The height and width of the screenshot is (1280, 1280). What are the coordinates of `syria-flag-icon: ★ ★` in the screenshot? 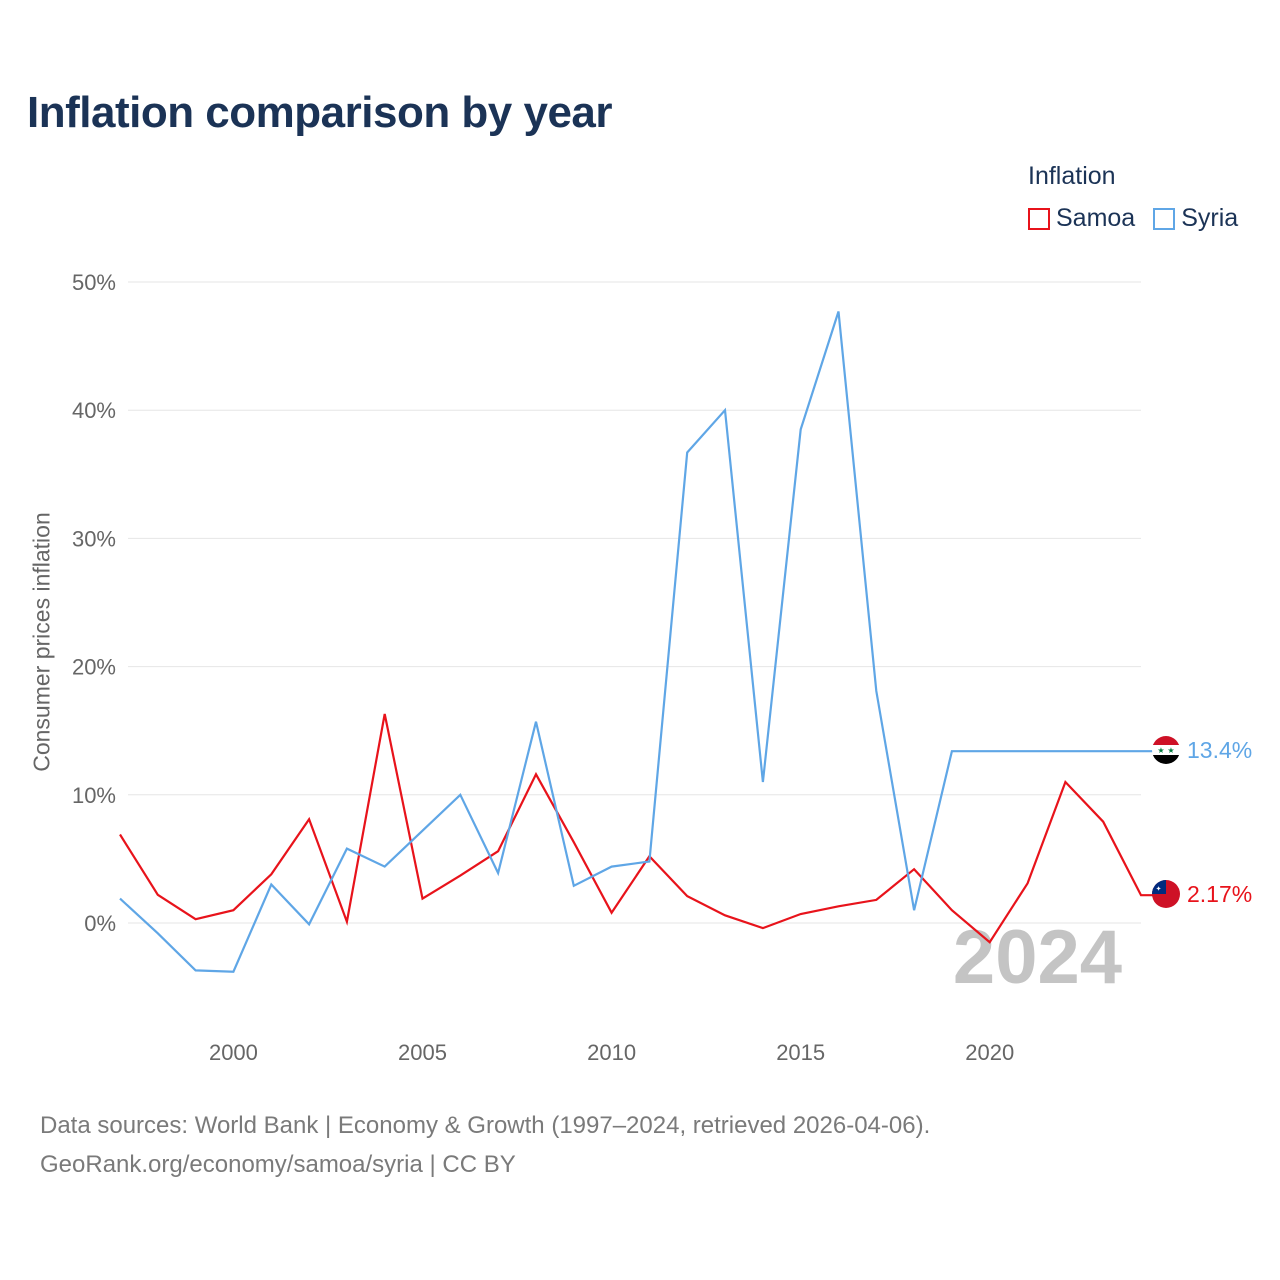 It's located at (1166, 750).